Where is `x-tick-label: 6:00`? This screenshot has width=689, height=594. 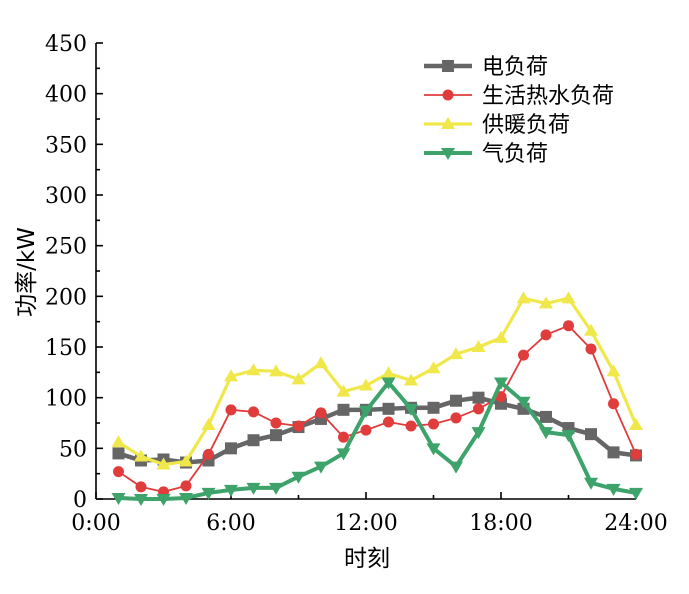 x-tick-label: 6:00 is located at coordinates (230, 523).